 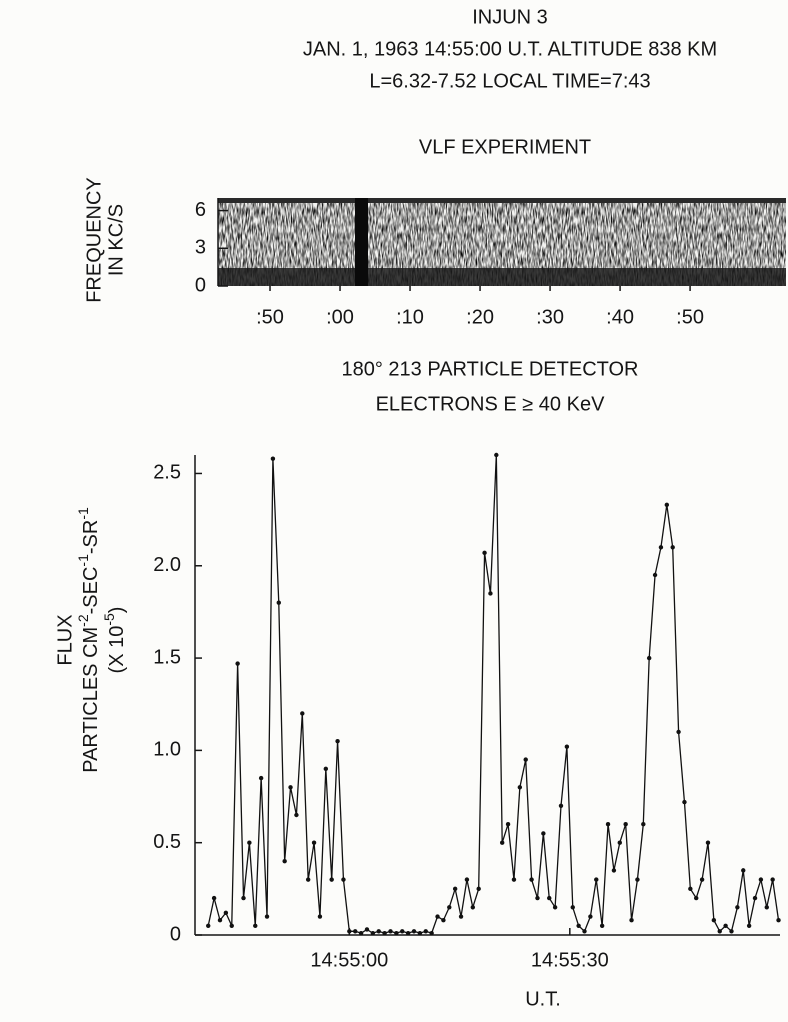 I want to click on spectrogram-low-band, so click(x=502, y=277).